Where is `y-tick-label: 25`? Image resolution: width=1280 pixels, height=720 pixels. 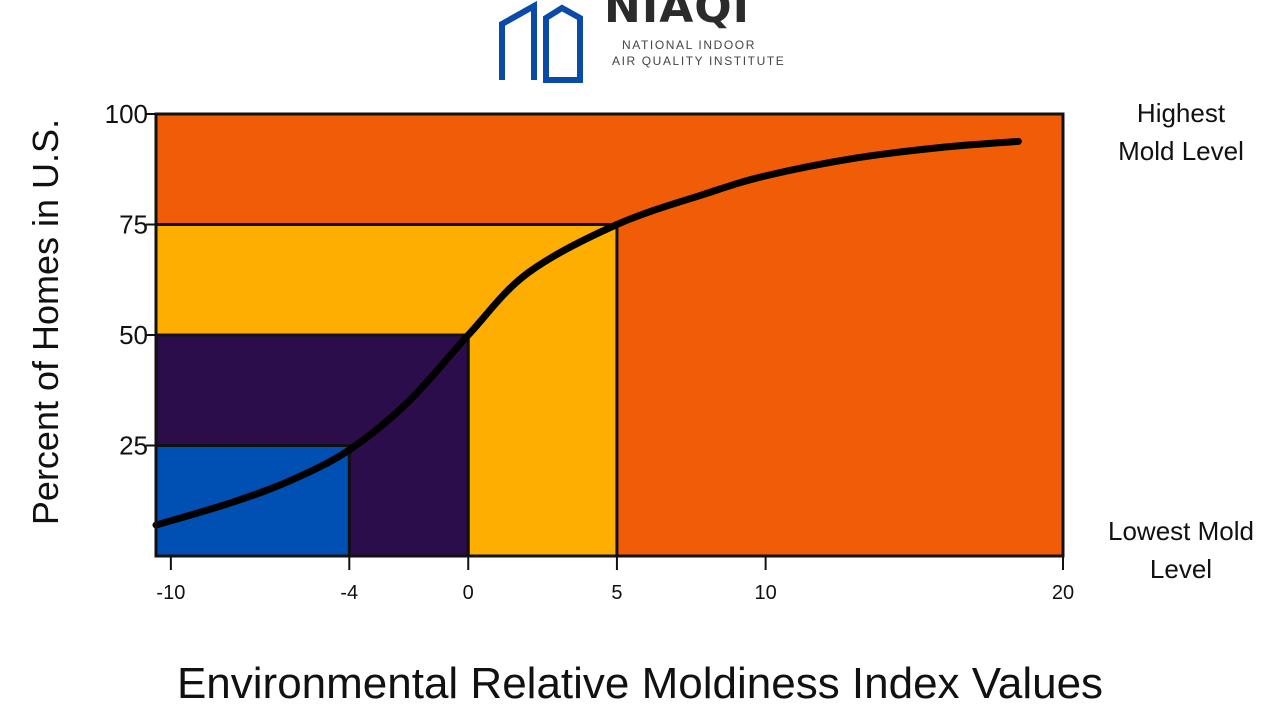 y-tick-label: 25 is located at coordinates (133, 446).